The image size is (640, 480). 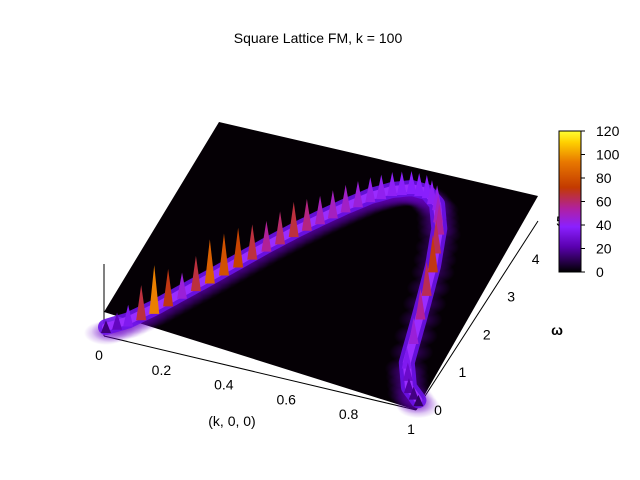 I want to click on y-axis-label: ω, so click(x=557, y=330).